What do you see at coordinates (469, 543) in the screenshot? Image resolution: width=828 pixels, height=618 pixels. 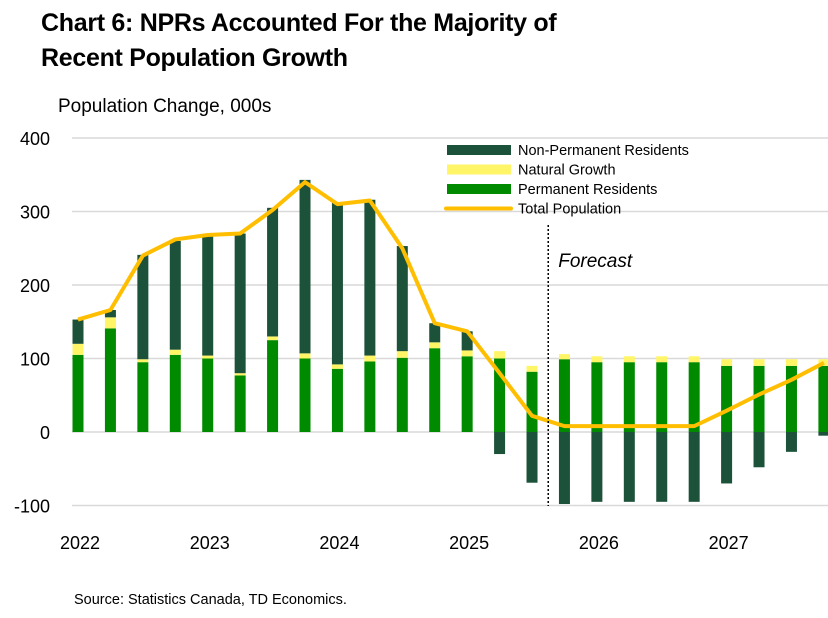 I see `x-tick-label: 2025` at bounding box center [469, 543].